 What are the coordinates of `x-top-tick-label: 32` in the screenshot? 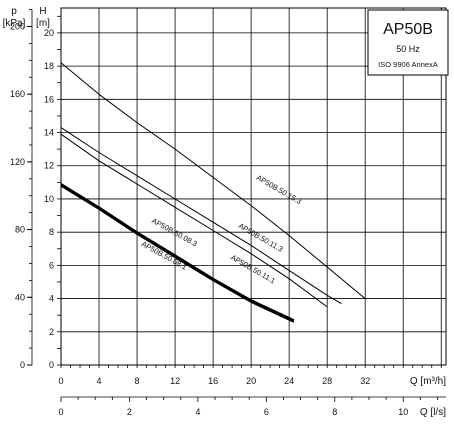 It's located at (365, 381).